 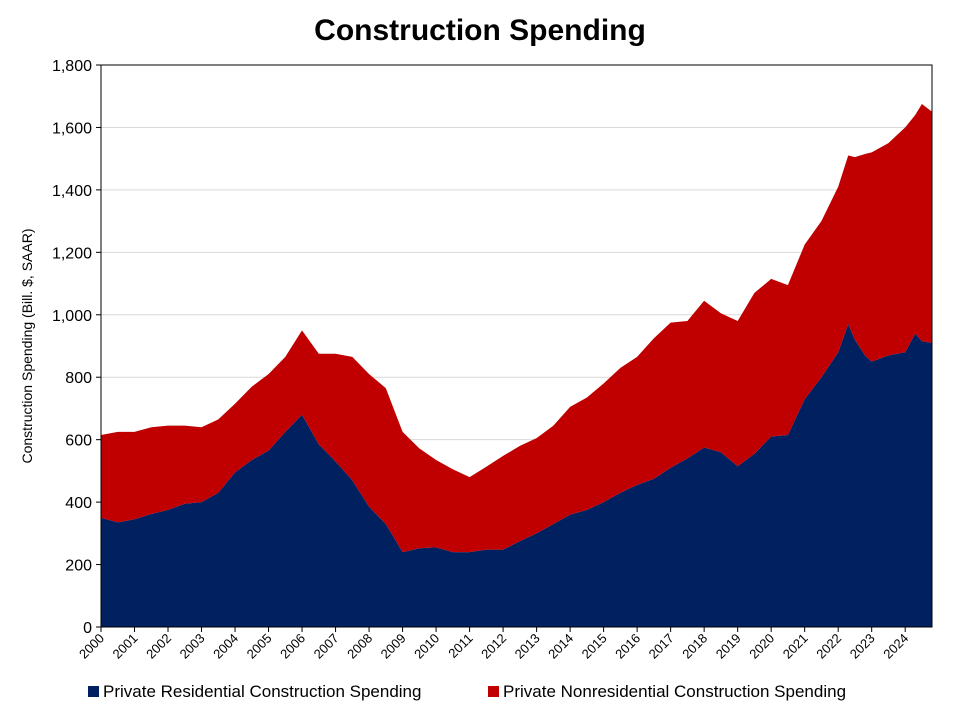 I want to click on x-tick-label: 2019, so click(x=728, y=646).